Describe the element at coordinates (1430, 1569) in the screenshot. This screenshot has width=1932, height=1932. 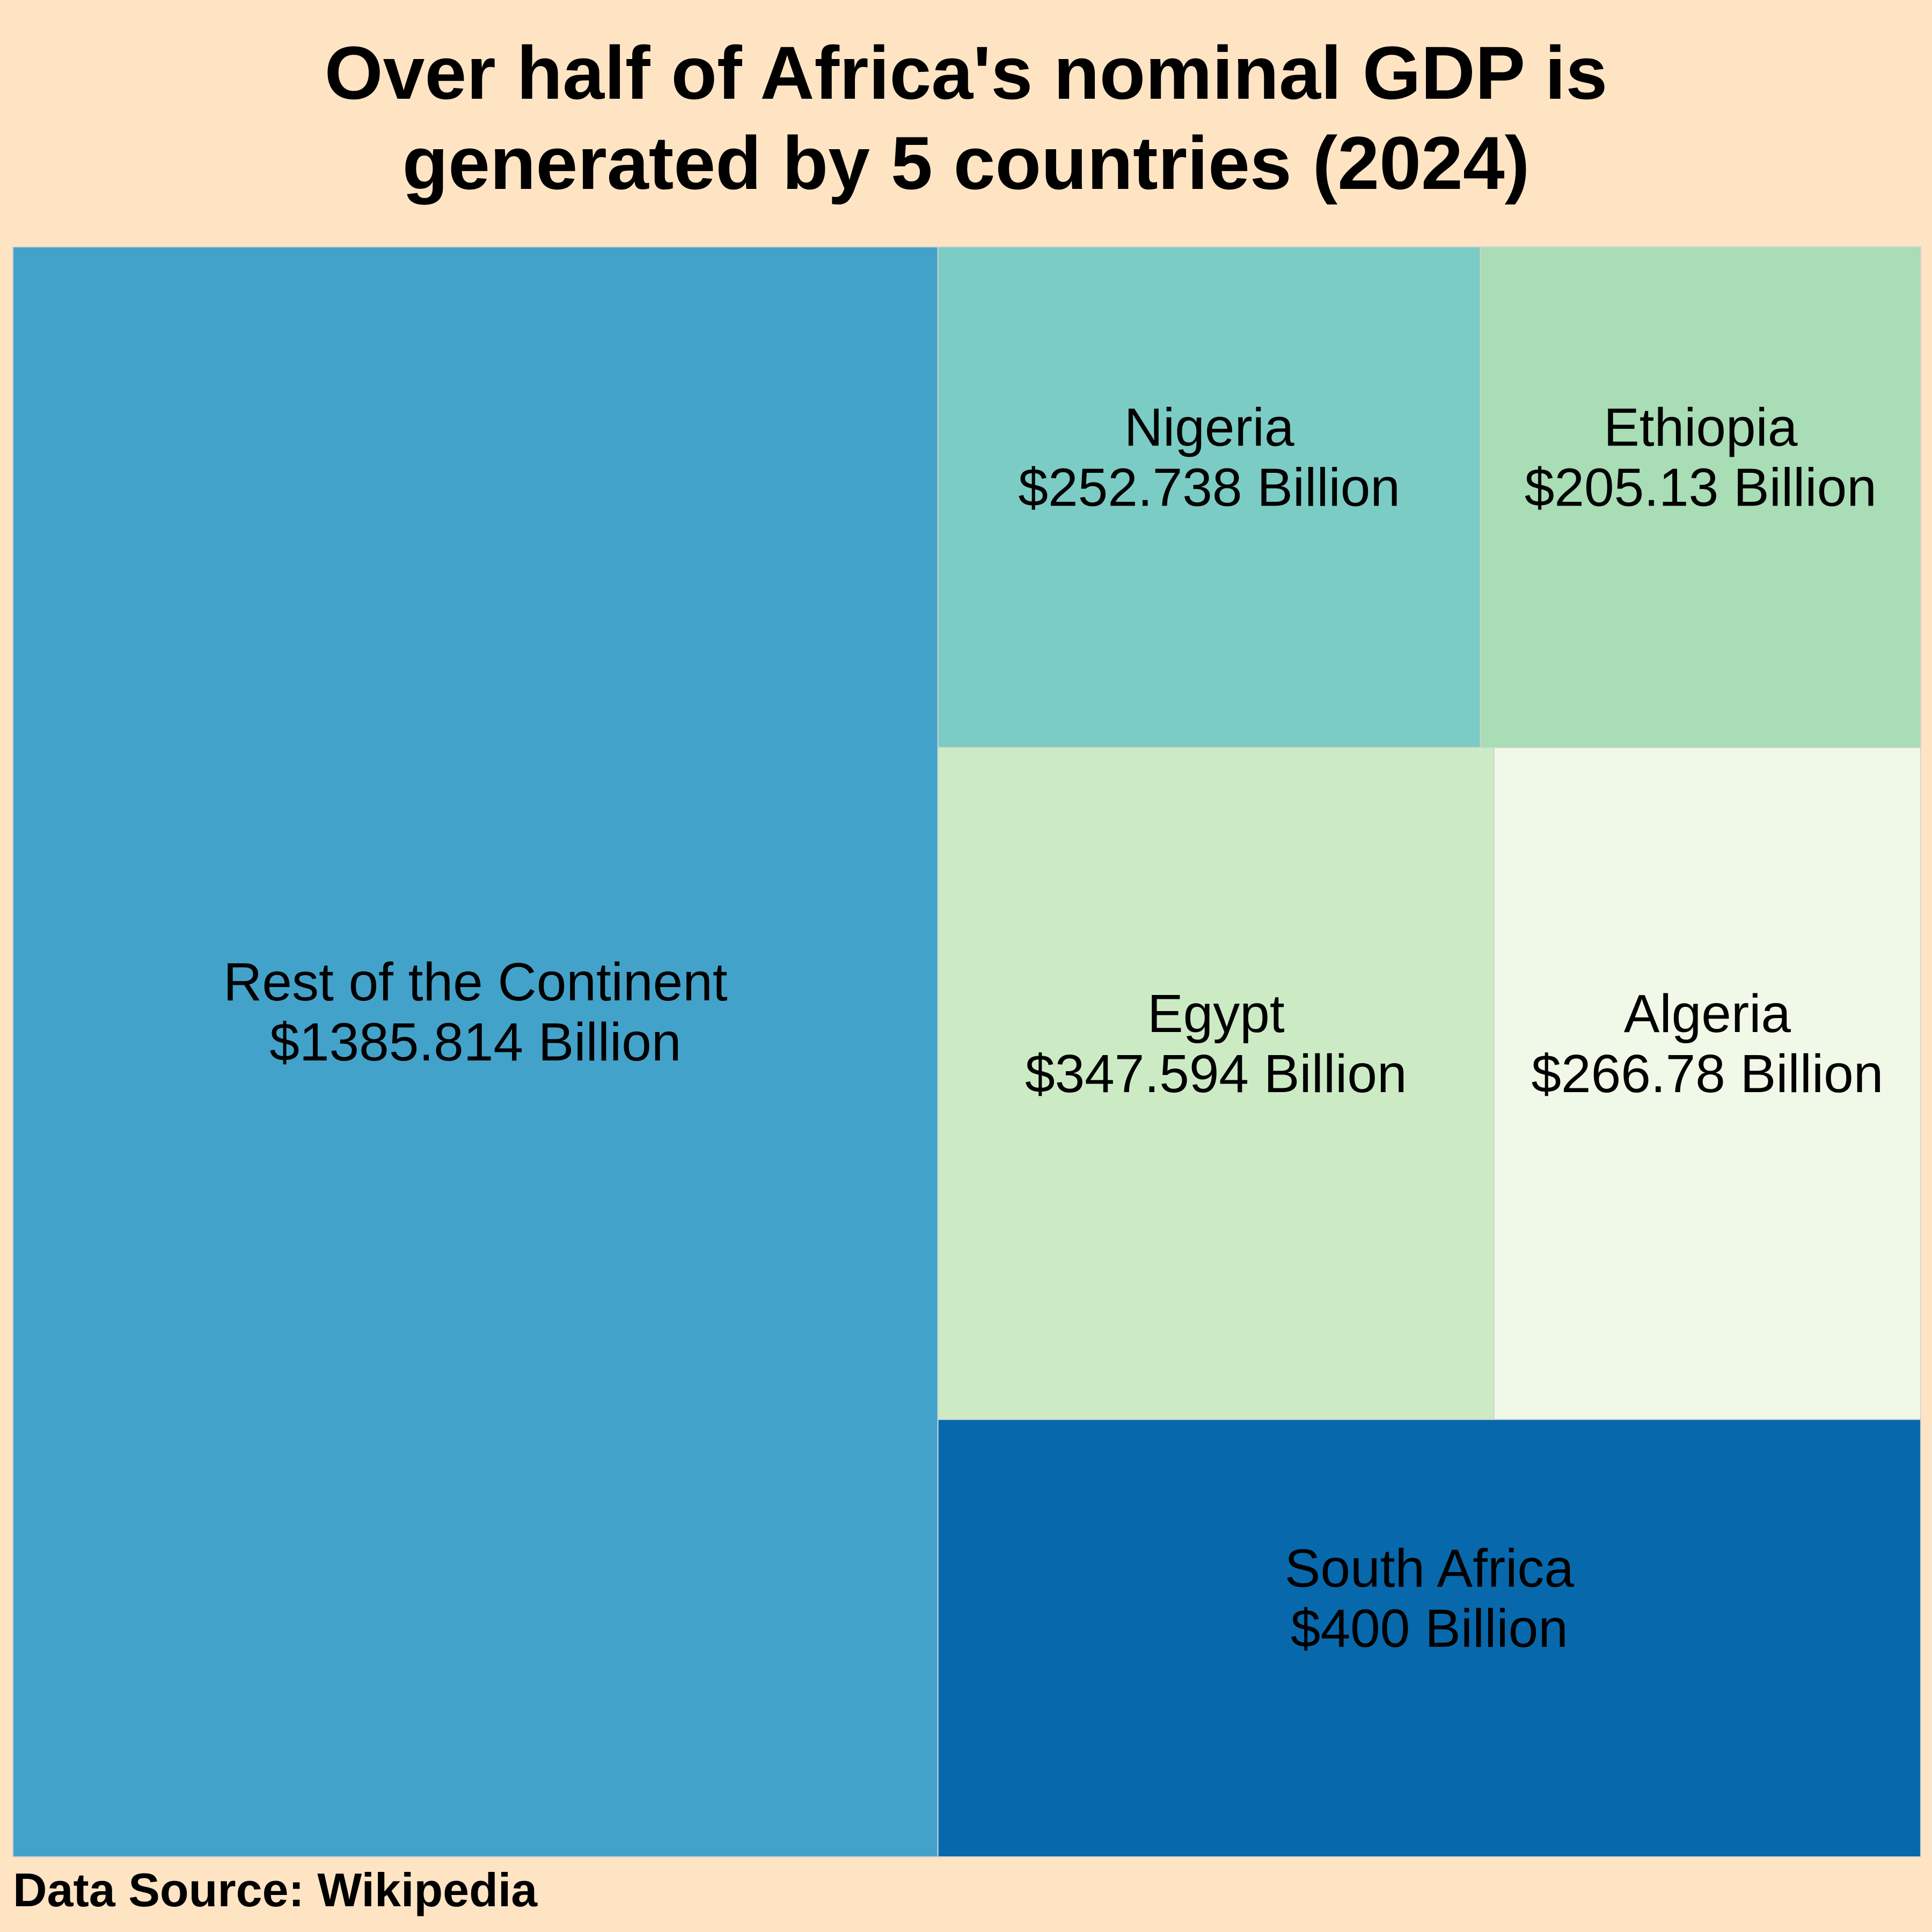
I see `tile-name-south-africa: South Africa` at that location.